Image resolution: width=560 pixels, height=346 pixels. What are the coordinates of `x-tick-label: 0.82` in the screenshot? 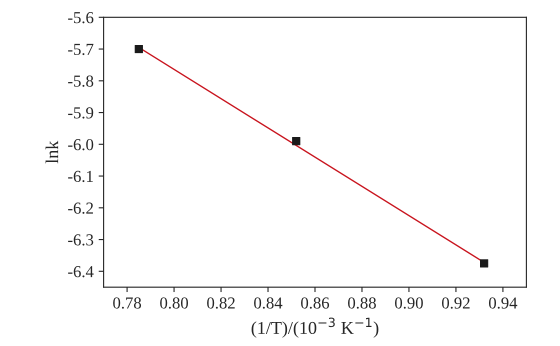 It's located at (221, 303).